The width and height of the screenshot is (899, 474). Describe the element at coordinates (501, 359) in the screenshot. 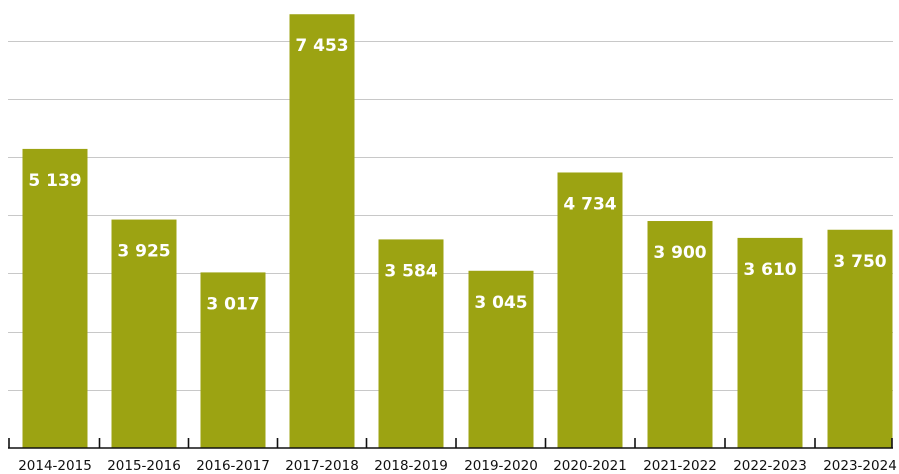

I see `bar-2019-2020` at that location.